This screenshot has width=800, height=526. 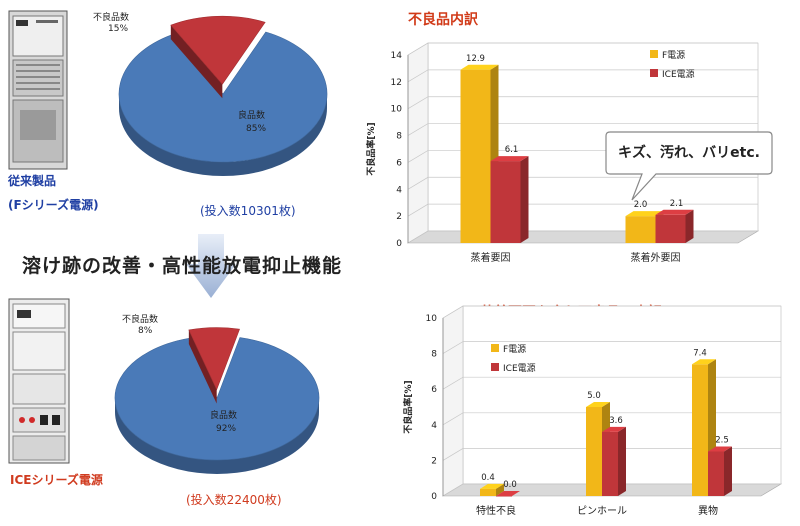 What do you see at coordinates (616, 421) in the screenshot?
I see `bar-bottom-g-value-label: 3.6` at bounding box center [616, 421].